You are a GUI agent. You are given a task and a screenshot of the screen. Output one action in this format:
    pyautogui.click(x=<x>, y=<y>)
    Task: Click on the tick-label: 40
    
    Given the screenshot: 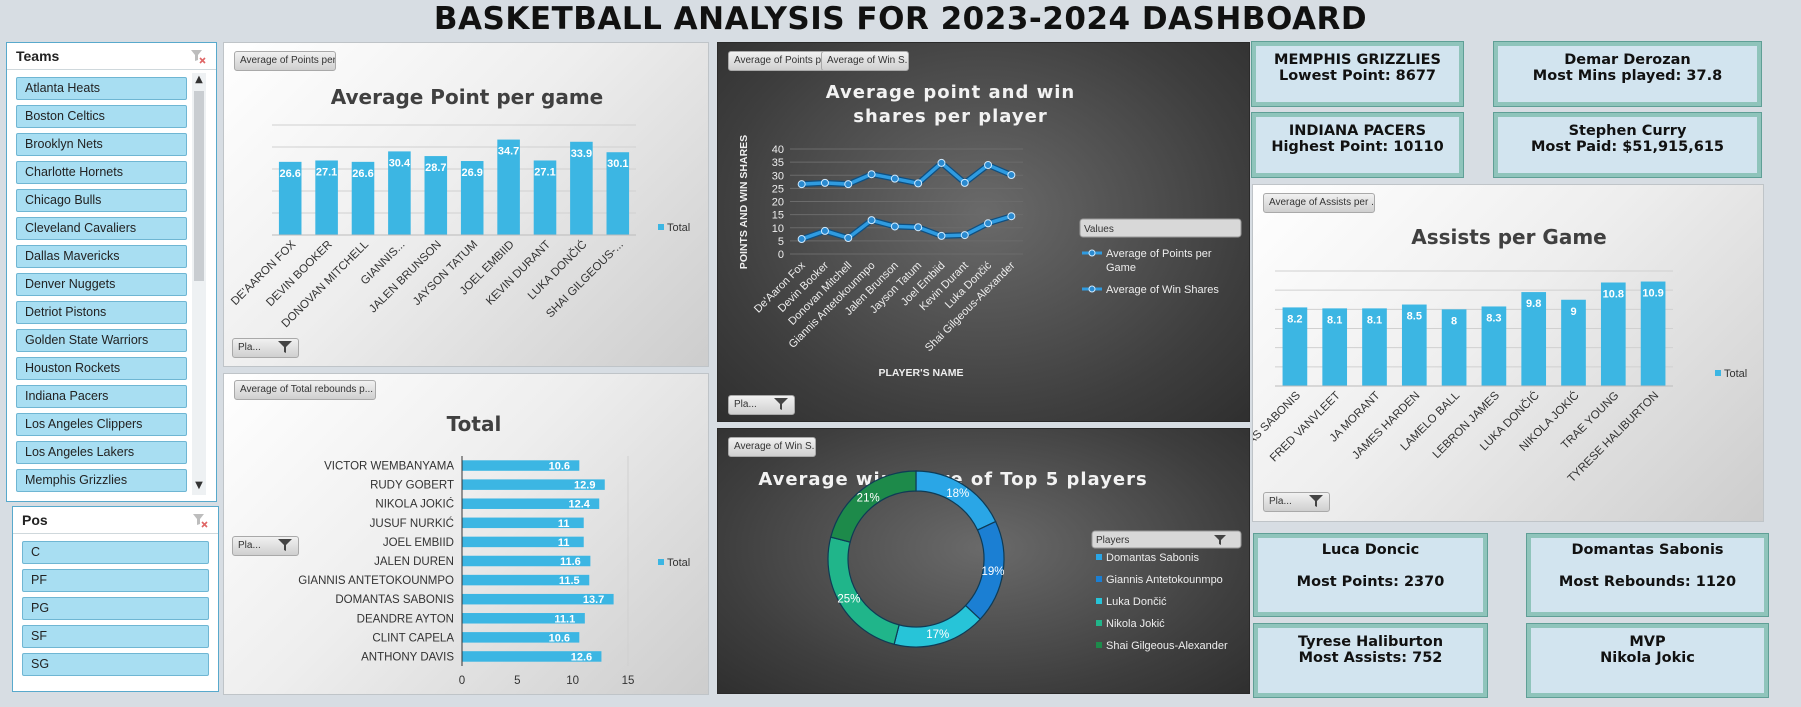 What is the action you would take?
    pyautogui.click(x=778, y=150)
    